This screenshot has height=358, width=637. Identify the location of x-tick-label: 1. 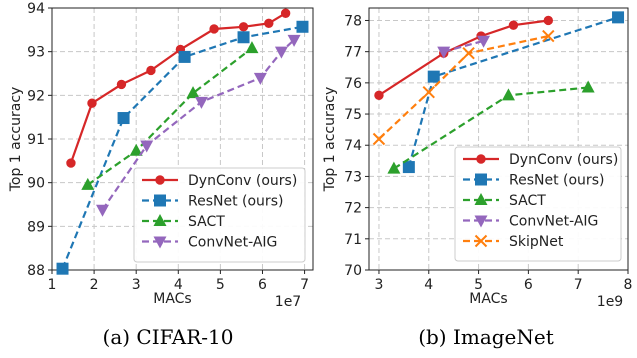
(52, 285).